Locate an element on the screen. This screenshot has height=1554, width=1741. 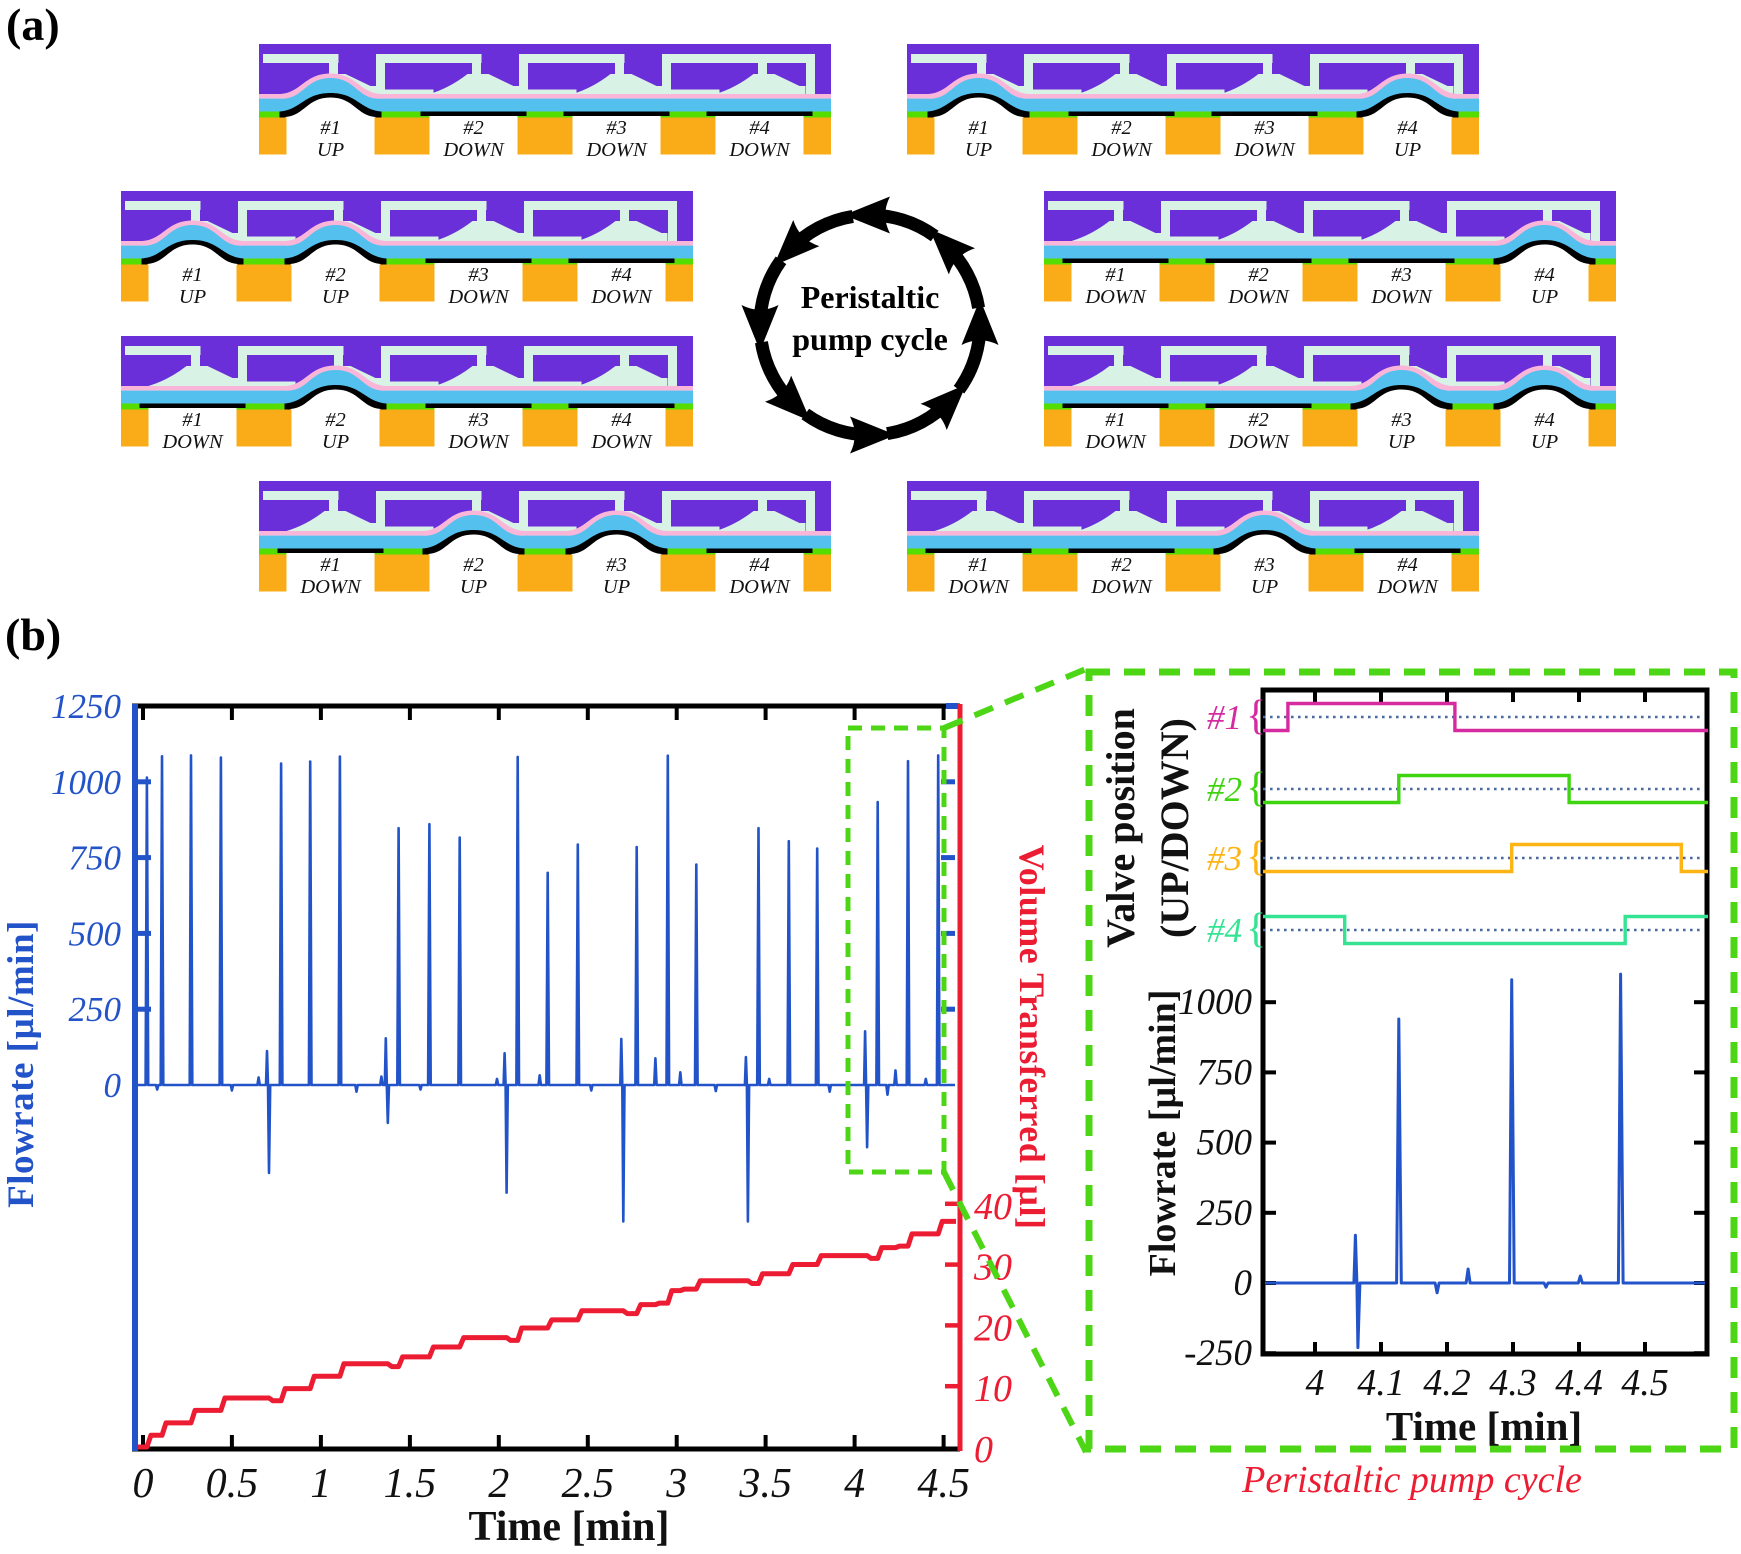
svg-text: (UP/DOWN) is located at coordinates (1174, 828).